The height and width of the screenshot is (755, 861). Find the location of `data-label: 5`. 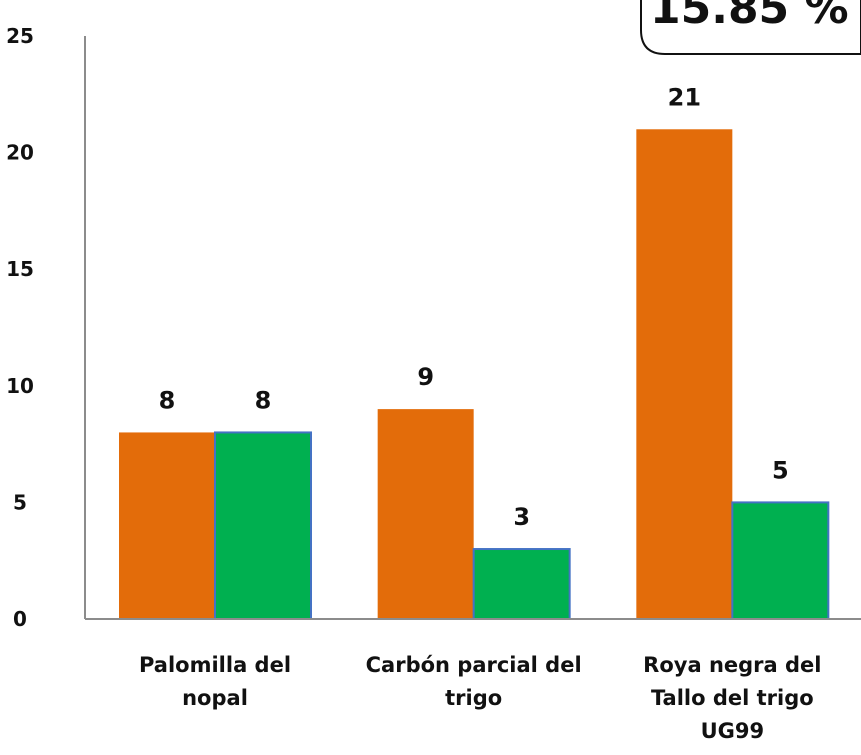

data-label: 5 is located at coordinates (780, 470).